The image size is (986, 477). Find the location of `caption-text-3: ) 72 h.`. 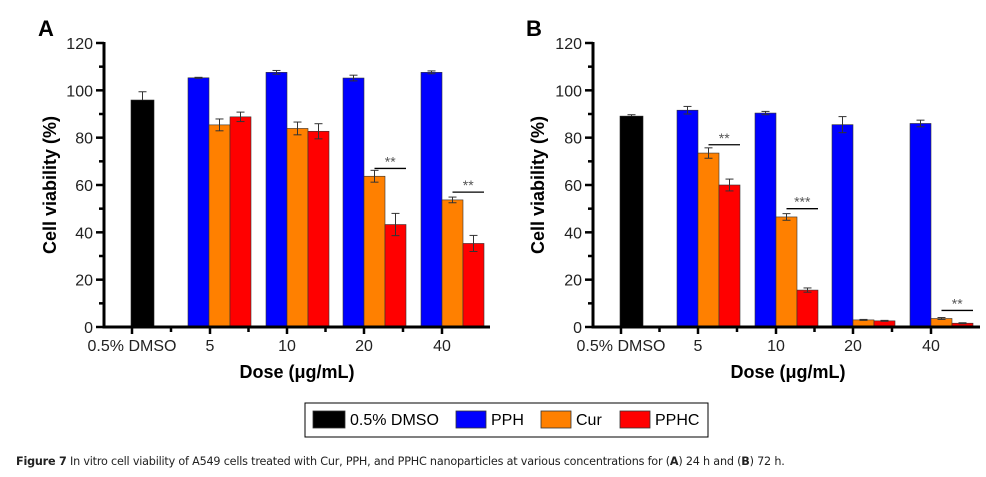

caption-text-3: ) 72 h. is located at coordinates (767, 461).